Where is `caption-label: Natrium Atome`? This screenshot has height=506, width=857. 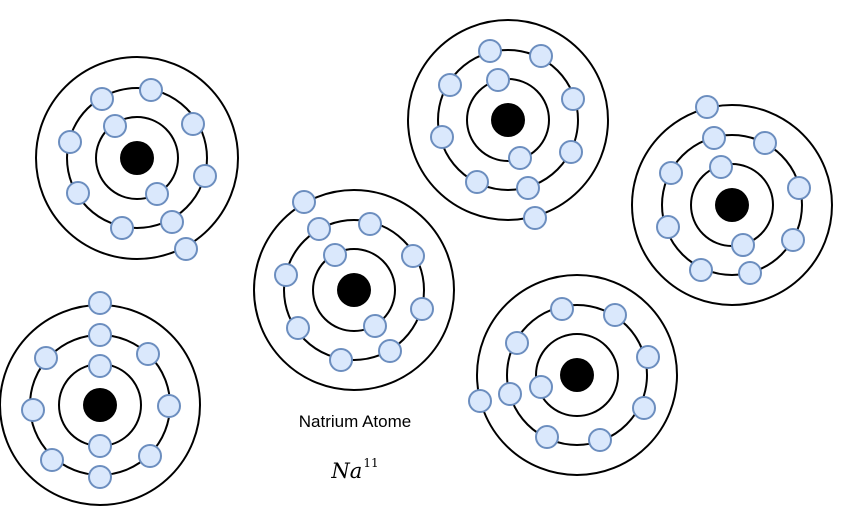
caption-label: Natrium Atome is located at coordinates (355, 421).